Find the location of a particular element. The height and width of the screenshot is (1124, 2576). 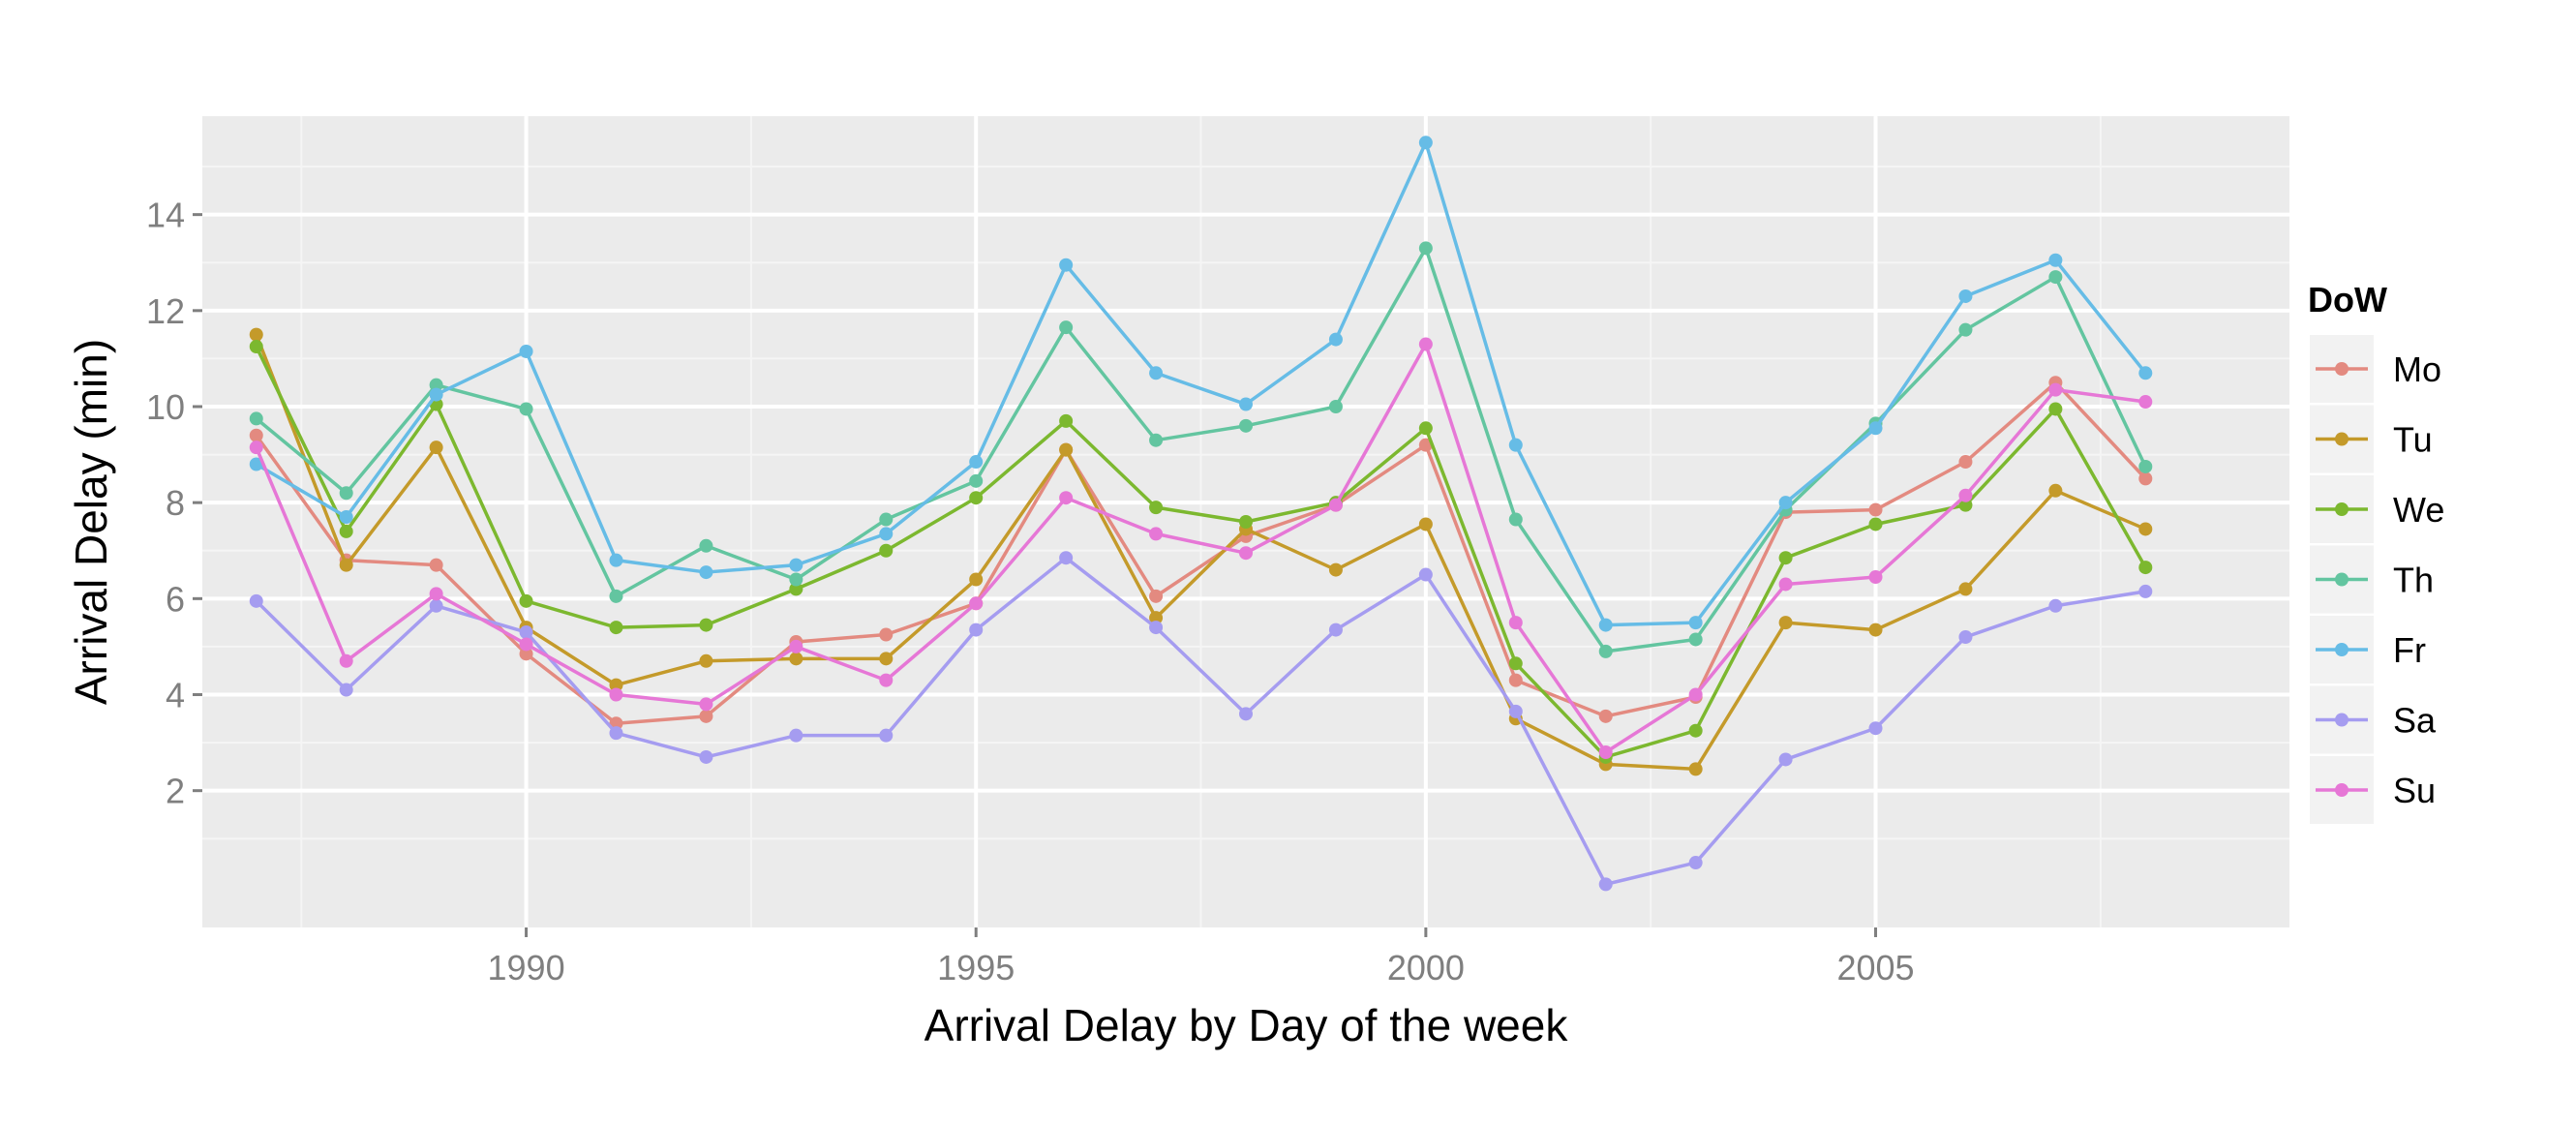

y-tick-label: 12 is located at coordinates (165, 311).